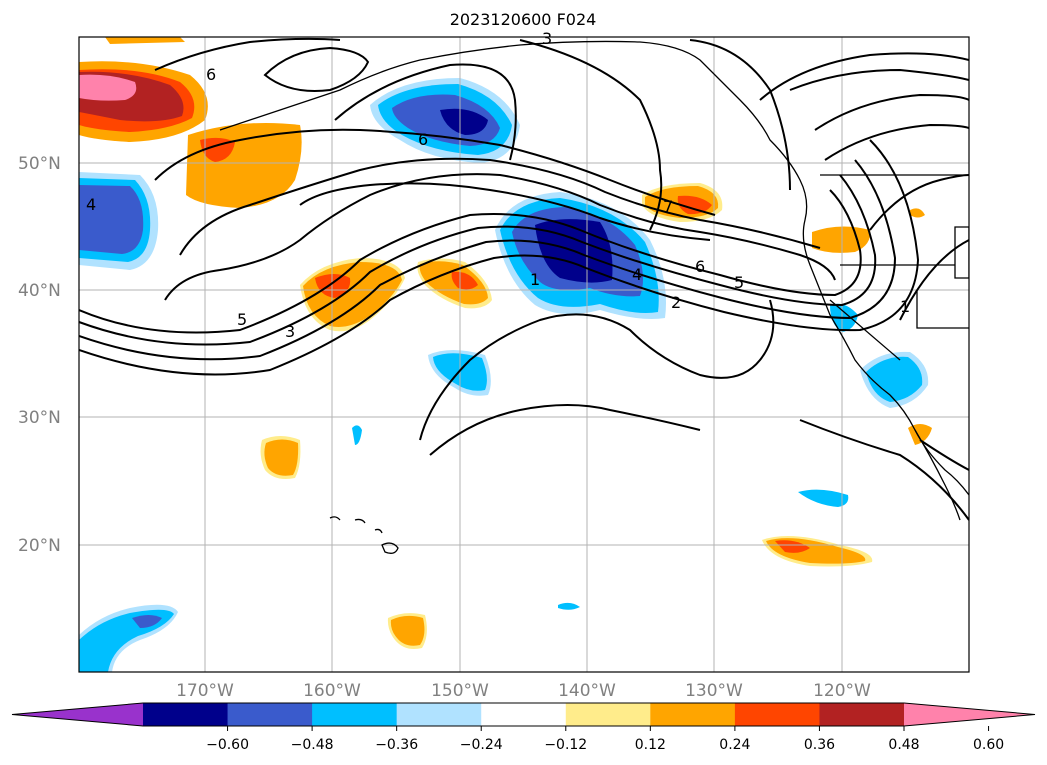 The width and height of the screenshot is (1047, 765). Describe the element at coordinates (903, 745) in the screenshot. I see `colorbar-tick-label: 0.48` at that location.